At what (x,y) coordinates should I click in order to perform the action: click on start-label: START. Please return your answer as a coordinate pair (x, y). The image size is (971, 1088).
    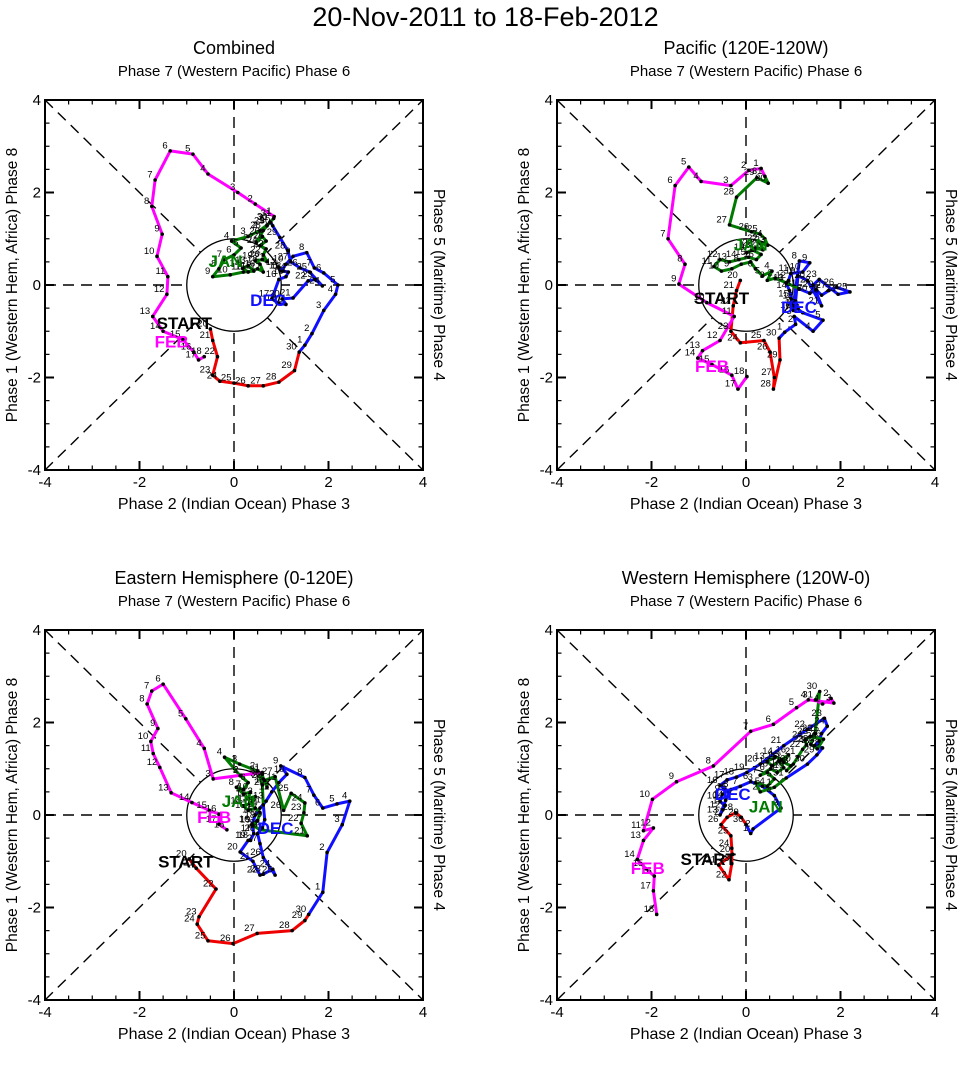
    Looking at the image, I should click on (722, 298).